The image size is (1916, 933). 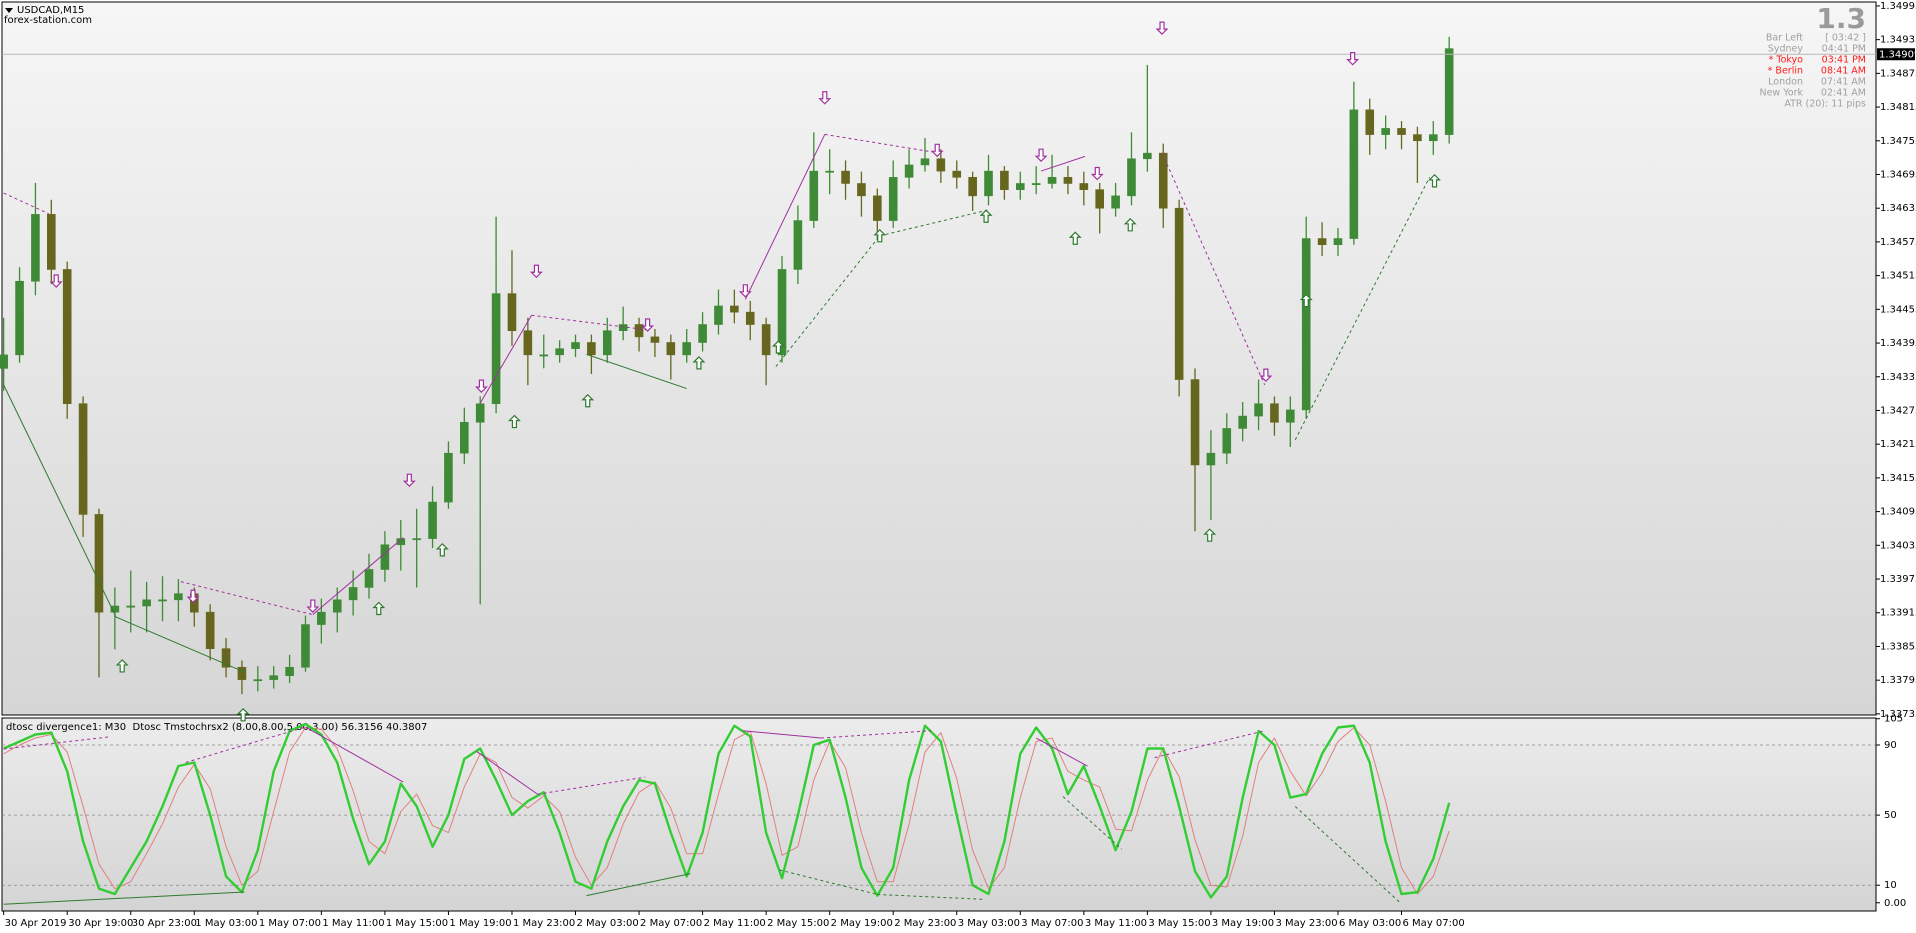 I want to click on x-tick-label: 6 May 03:00, so click(x=1370, y=923).